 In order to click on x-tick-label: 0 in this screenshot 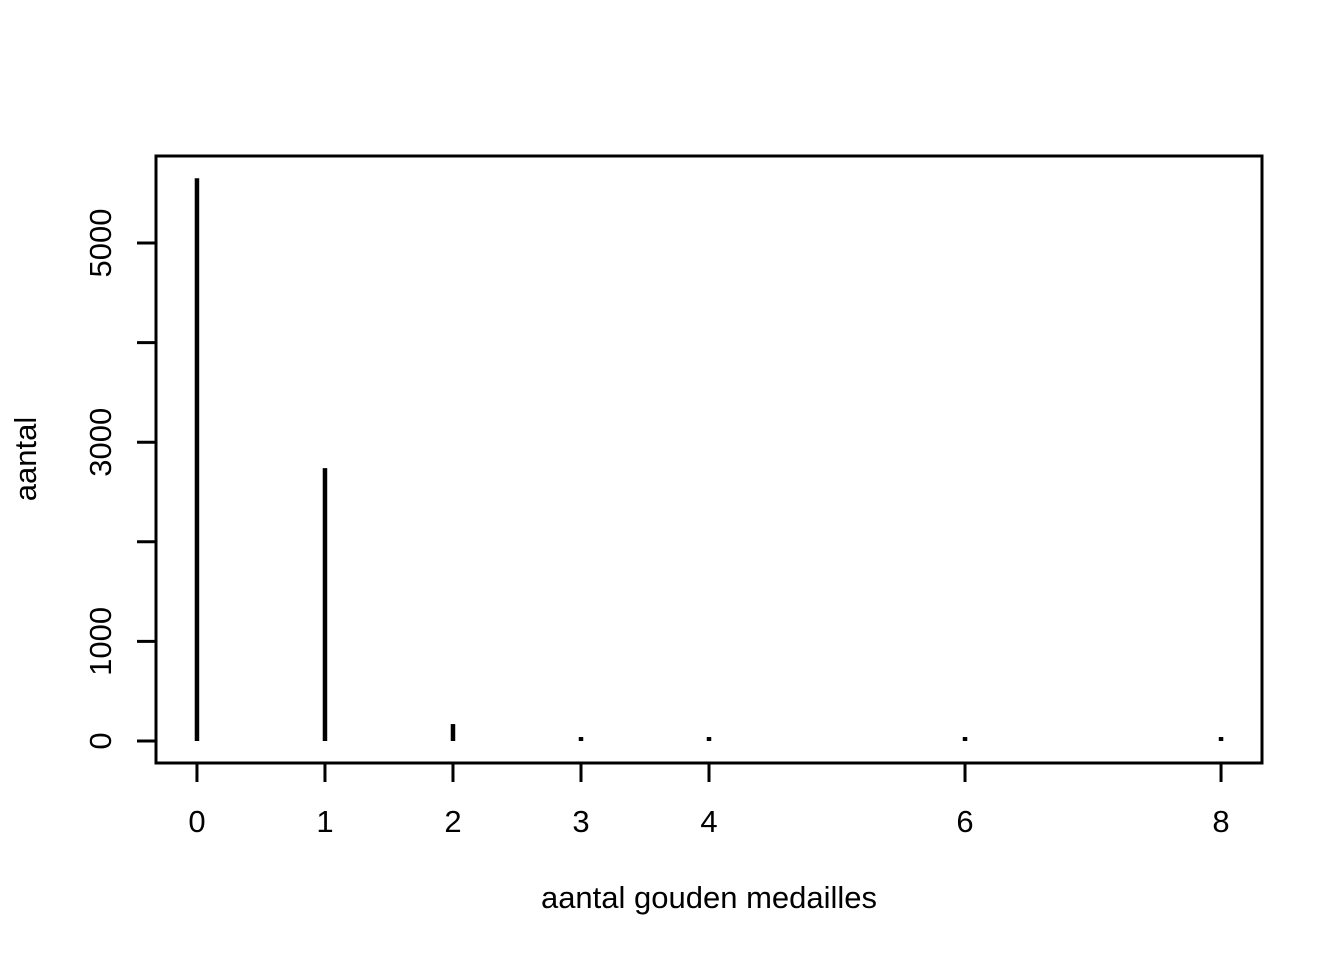, I will do `click(196, 821)`.